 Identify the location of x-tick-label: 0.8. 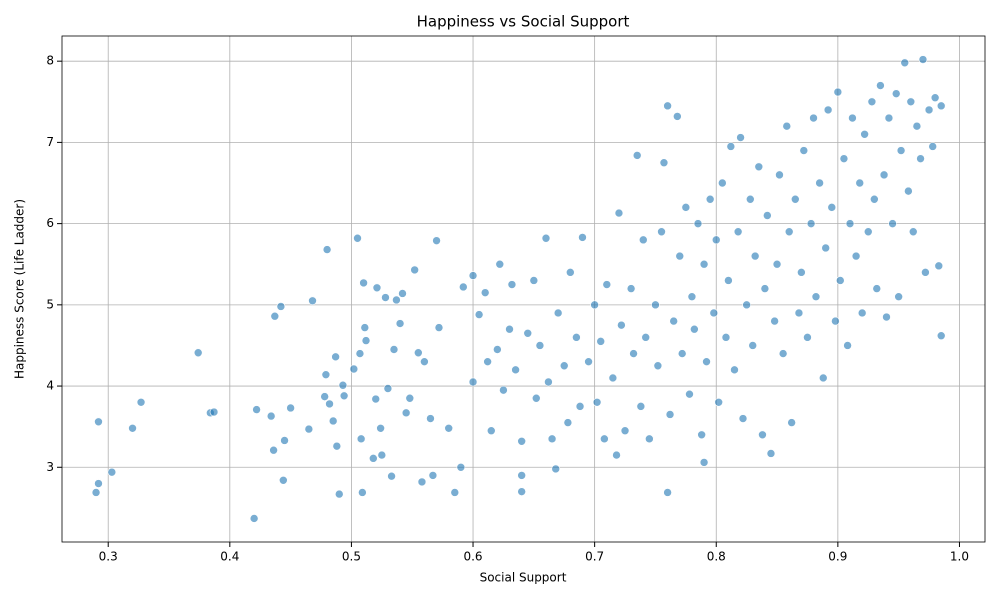
(716, 557).